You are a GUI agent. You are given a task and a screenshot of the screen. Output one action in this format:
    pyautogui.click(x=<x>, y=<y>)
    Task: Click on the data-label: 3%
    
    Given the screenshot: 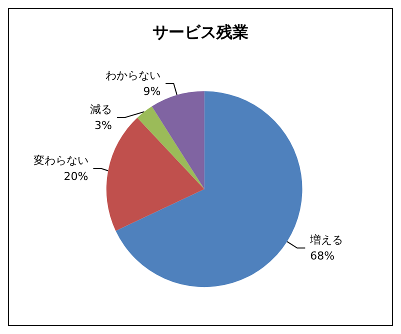 What is the action you would take?
    pyautogui.click(x=103, y=125)
    